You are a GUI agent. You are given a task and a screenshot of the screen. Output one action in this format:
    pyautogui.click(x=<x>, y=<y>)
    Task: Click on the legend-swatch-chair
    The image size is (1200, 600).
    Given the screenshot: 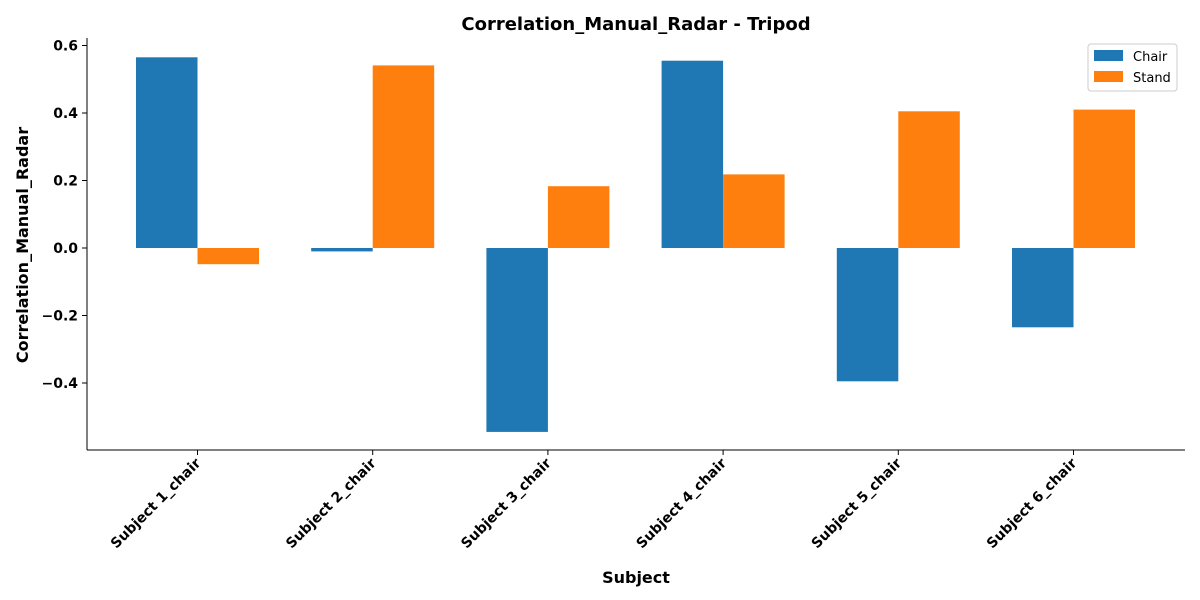 What is the action you would take?
    pyautogui.click(x=1108, y=55)
    